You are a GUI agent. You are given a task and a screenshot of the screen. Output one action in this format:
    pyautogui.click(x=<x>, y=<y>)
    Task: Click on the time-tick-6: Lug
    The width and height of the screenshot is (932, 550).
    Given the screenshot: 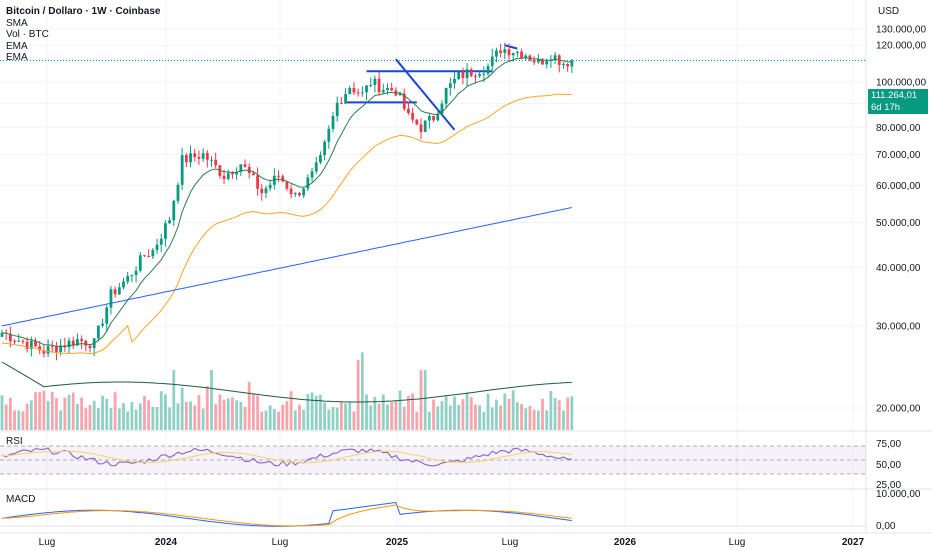 What is the action you would take?
    pyautogui.click(x=737, y=542)
    